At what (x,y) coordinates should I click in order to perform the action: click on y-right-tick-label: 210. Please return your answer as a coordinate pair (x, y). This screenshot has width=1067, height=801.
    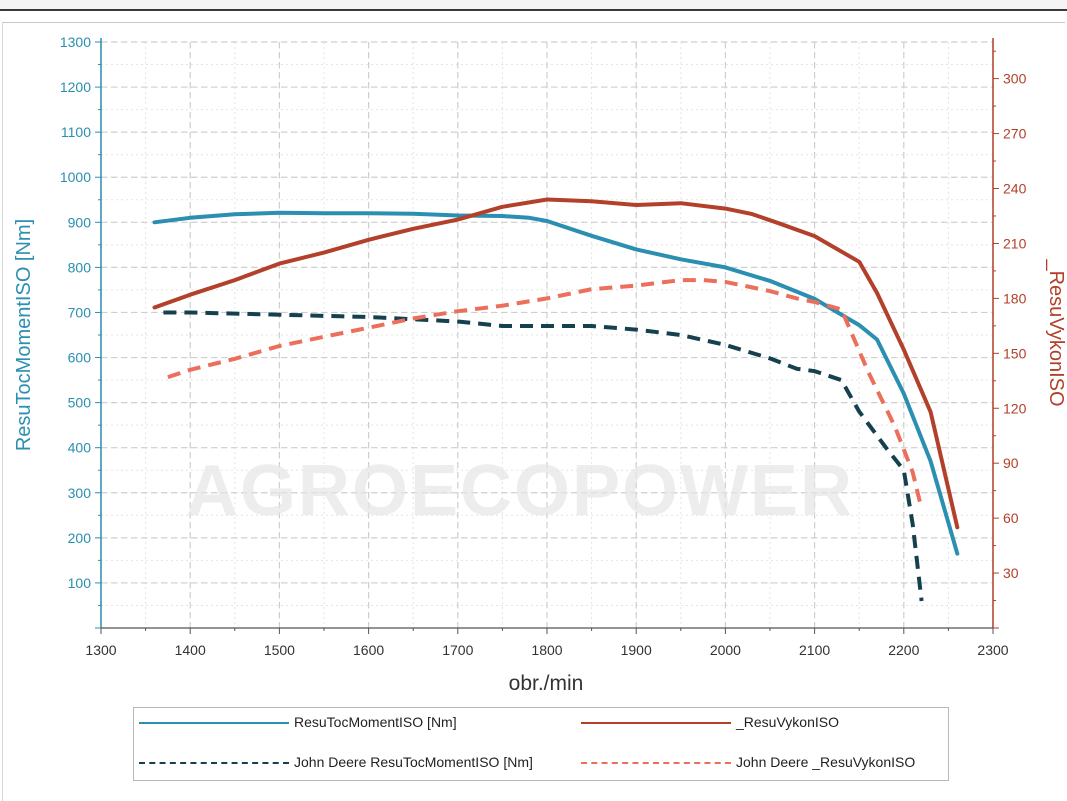
    Looking at the image, I should click on (1015, 243).